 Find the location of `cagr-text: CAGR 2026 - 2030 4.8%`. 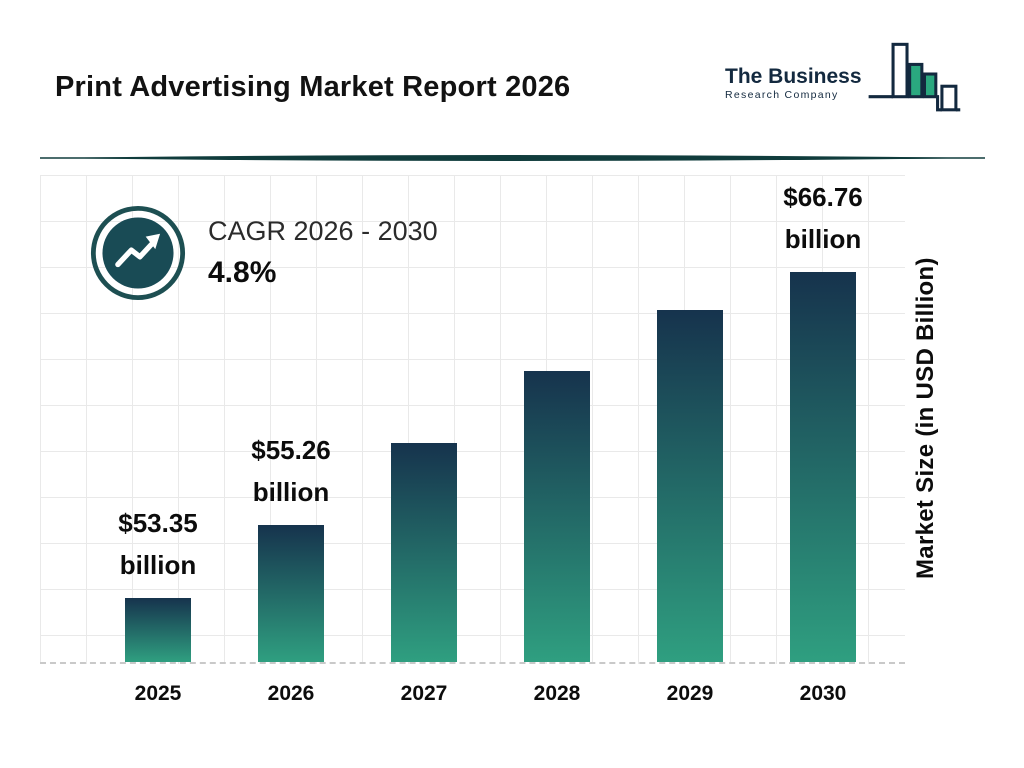

cagr-text: CAGR 2026 - 2030 4.8% is located at coordinates (323, 253).